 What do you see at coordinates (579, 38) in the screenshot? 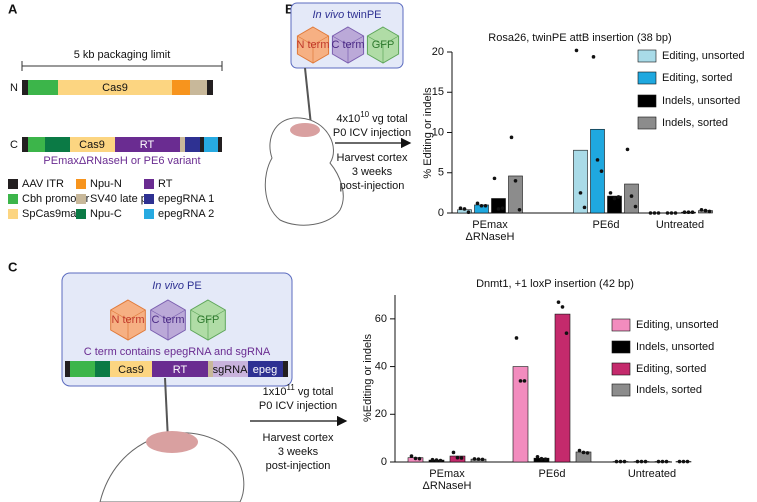
I see `chart-title: Rosa26, twinPE attB insertion (38 bp)` at bounding box center [579, 38].